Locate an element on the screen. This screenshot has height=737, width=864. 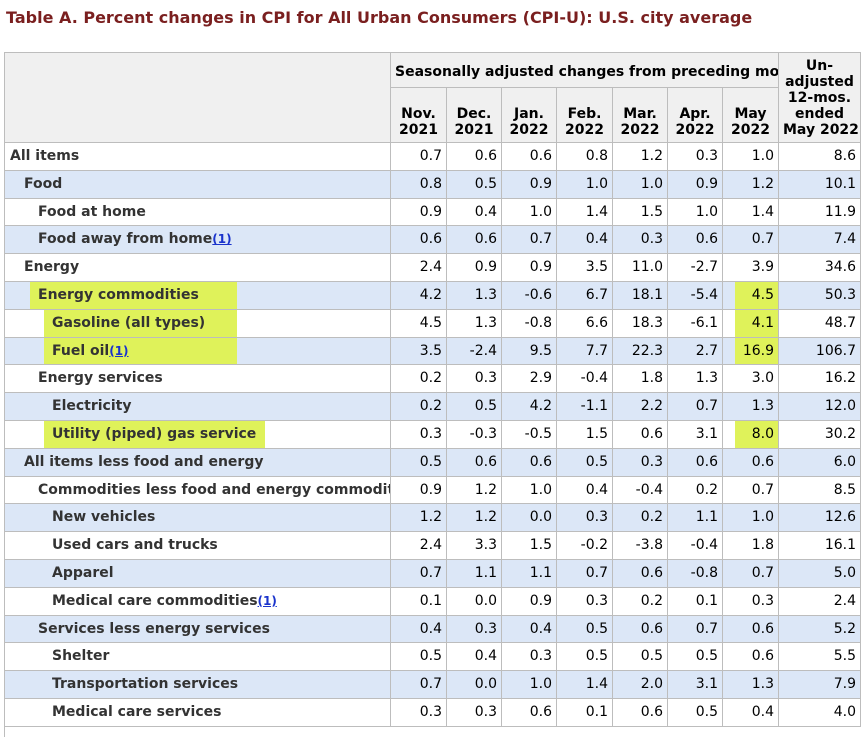
value-text: 0.4 is located at coordinates (540, 628).